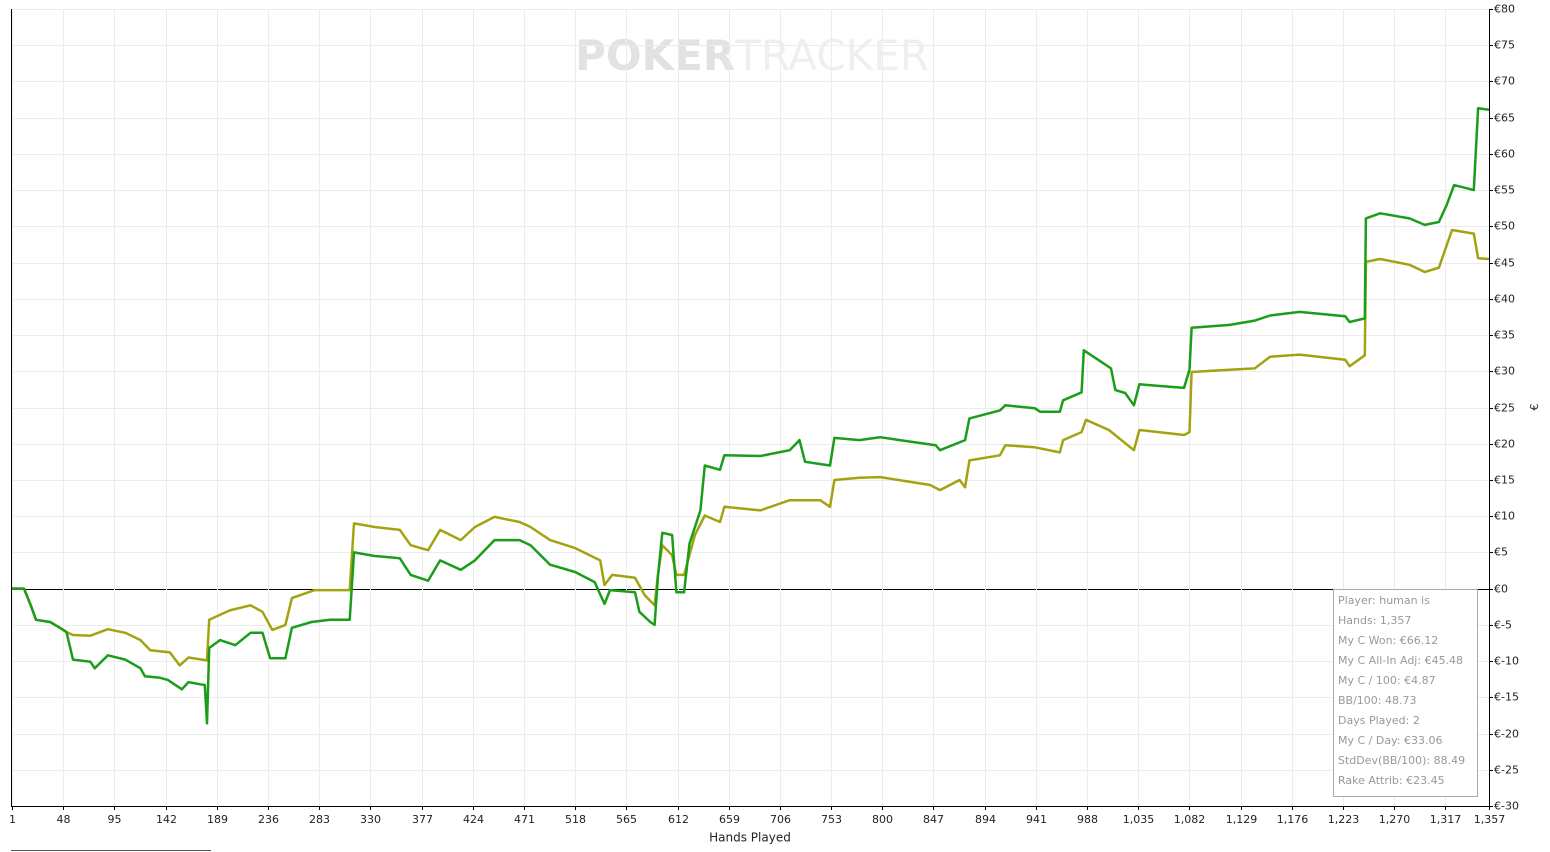 Image resolution: width=1550 pixels, height=852 pixels. What do you see at coordinates (1504, 480) in the screenshot?
I see `y-tick-label: €15` at bounding box center [1504, 480].